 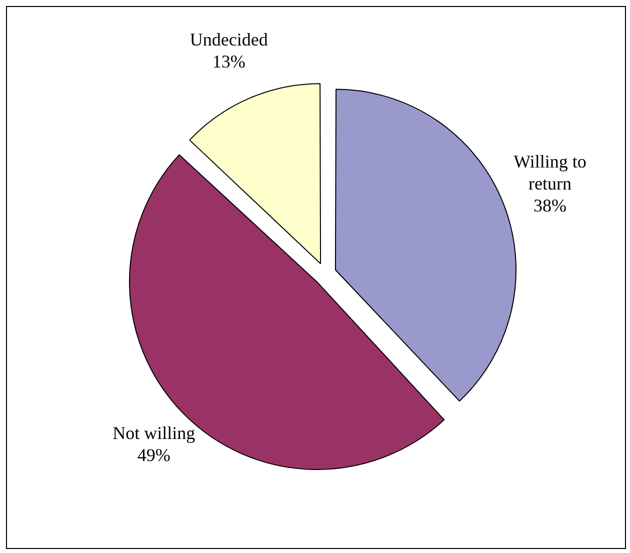 I want to click on slice-label: Willing to return, so click(x=550, y=173).